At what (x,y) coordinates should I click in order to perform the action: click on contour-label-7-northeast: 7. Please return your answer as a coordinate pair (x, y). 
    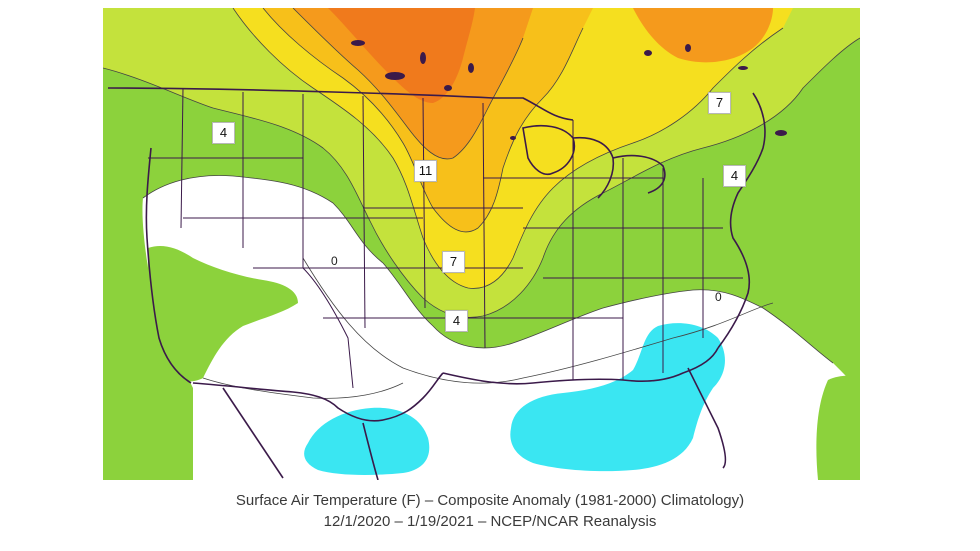
    Looking at the image, I should click on (719, 103).